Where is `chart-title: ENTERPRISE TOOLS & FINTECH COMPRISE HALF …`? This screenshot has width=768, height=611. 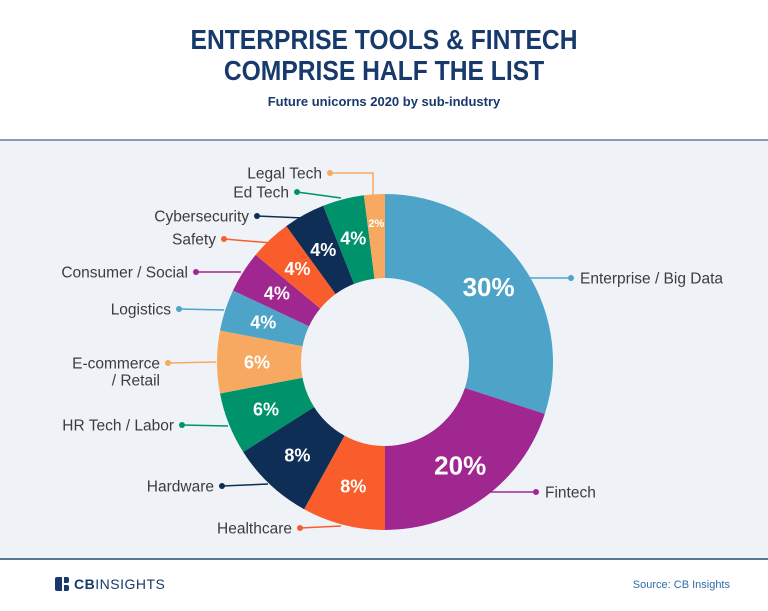 chart-title: ENTERPRISE TOOLS & FINTECH COMPRISE HALF … is located at coordinates (384, 55).